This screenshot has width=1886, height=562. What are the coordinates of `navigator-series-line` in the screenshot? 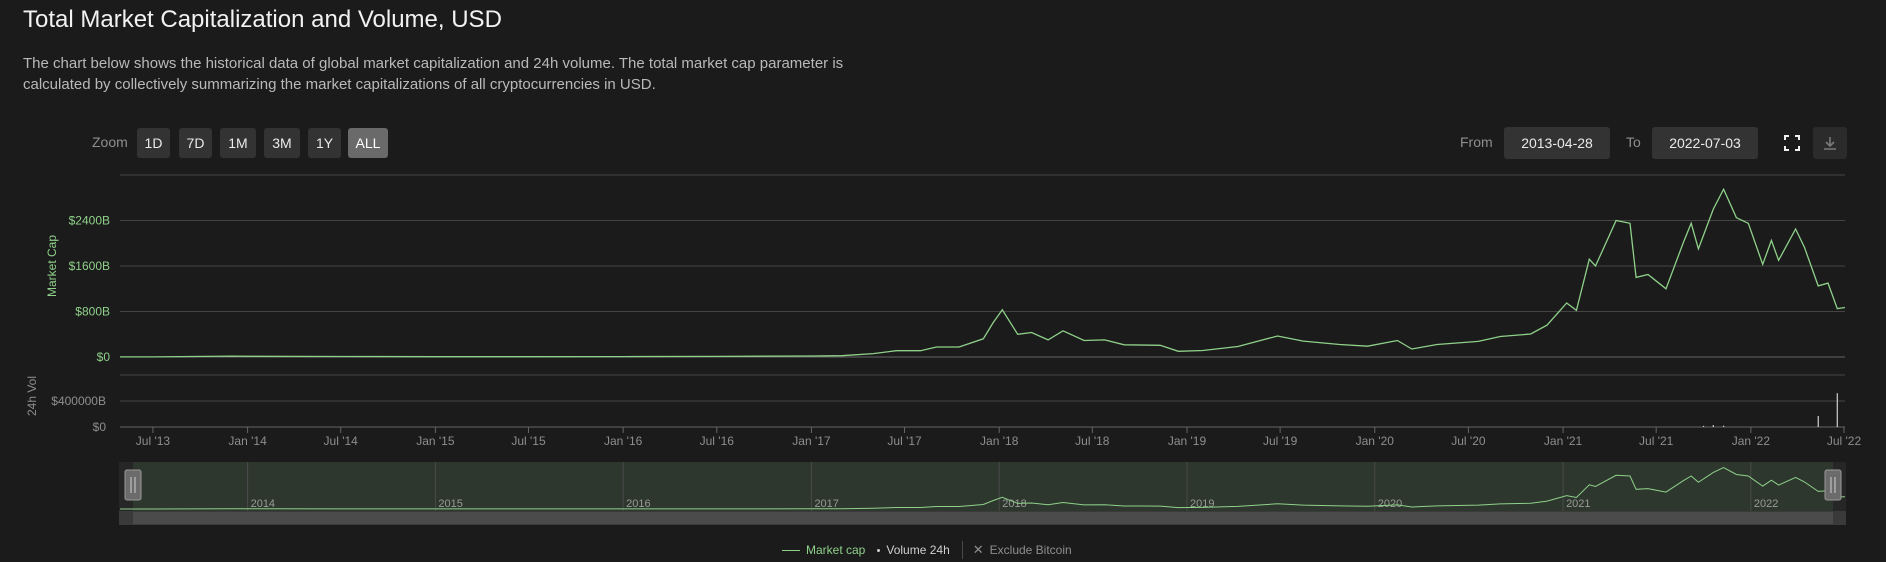 It's located at (983, 488).